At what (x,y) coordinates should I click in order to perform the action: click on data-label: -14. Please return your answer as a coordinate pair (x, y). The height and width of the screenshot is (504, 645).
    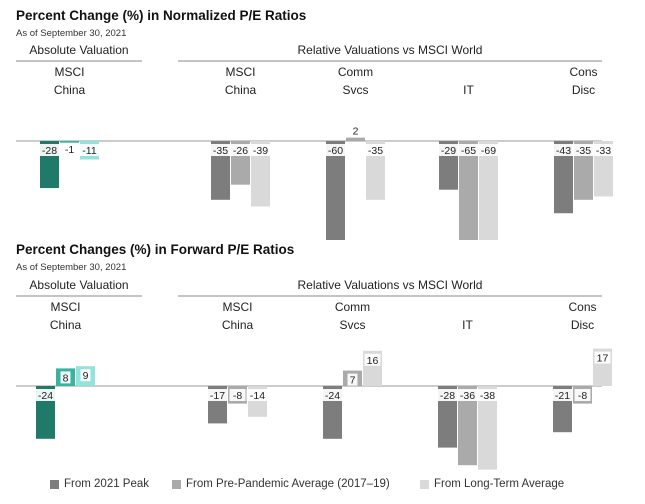
    Looking at the image, I should click on (257, 396).